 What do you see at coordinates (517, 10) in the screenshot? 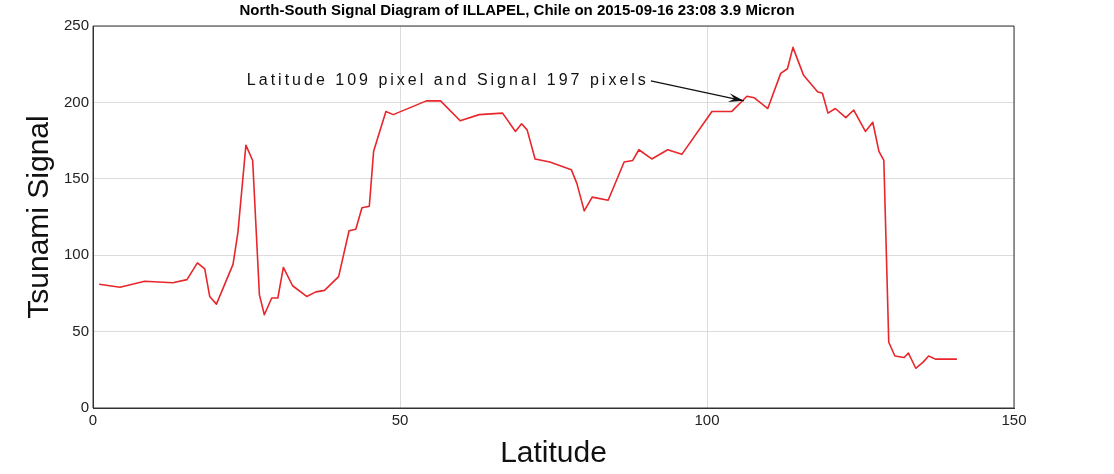
I see `chart-title: North-South Signal Diagram of ILLAPEL, Chile on 2015-09-16 23:08 3.9 Micron` at bounding box center [517, 10].